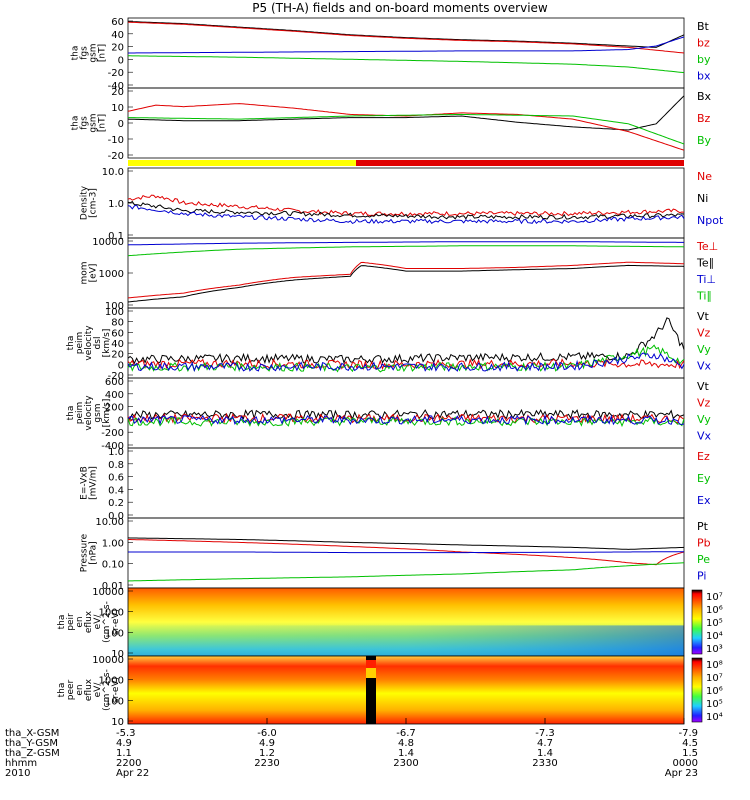  Describe the element at coordinates (685, 763) in the screenshot. I see `footer-value: 0000` at that location.